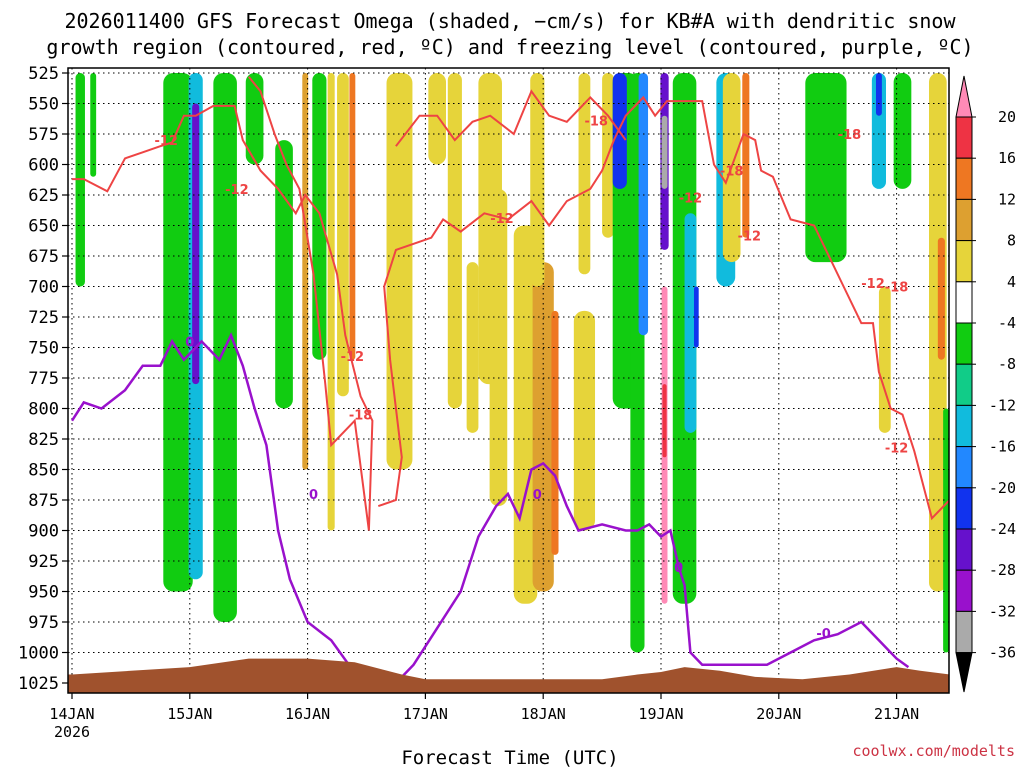 The height and width of the screenshot is (768, 1024). What do you see at coordinates (43, 410) in the screenshot?
I see `y-tick-label: 800` at bounding box center [43, 410].